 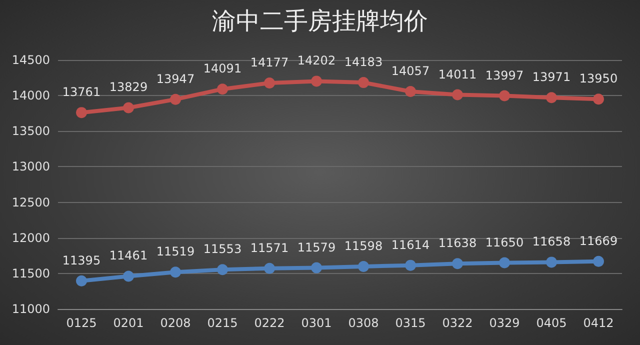 I want to click on data-label: 14202, so click(x=316, y=61).